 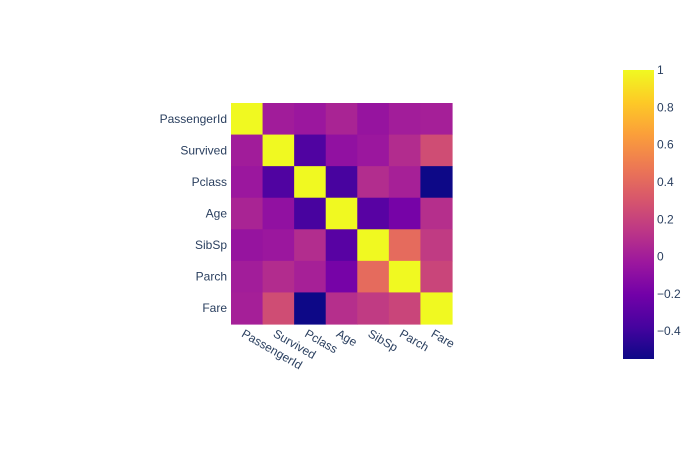 I want to click on heatmap-cell-Fare-SibSp, so click(x=373, y=308).